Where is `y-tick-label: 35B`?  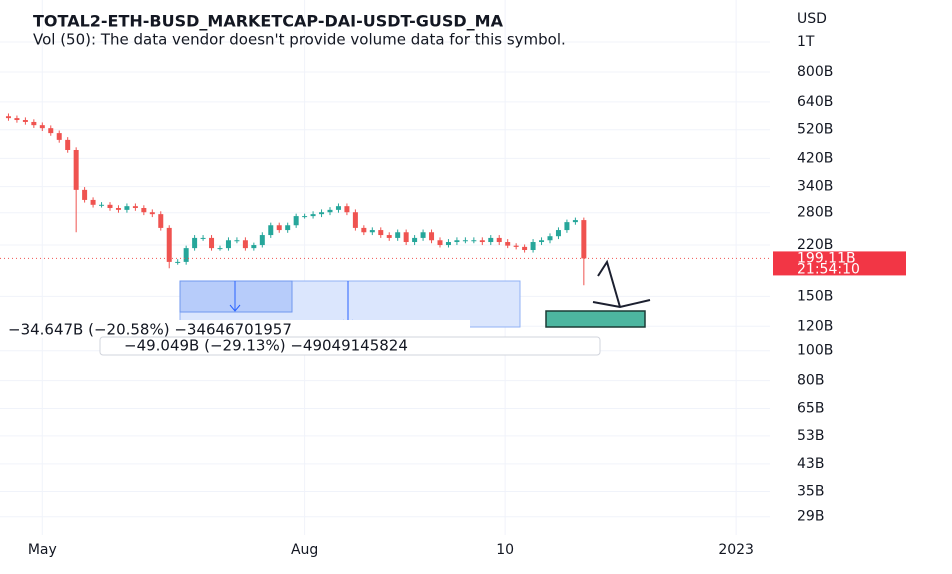
y-tick-label: 35B is located at coordinates (810, 491).